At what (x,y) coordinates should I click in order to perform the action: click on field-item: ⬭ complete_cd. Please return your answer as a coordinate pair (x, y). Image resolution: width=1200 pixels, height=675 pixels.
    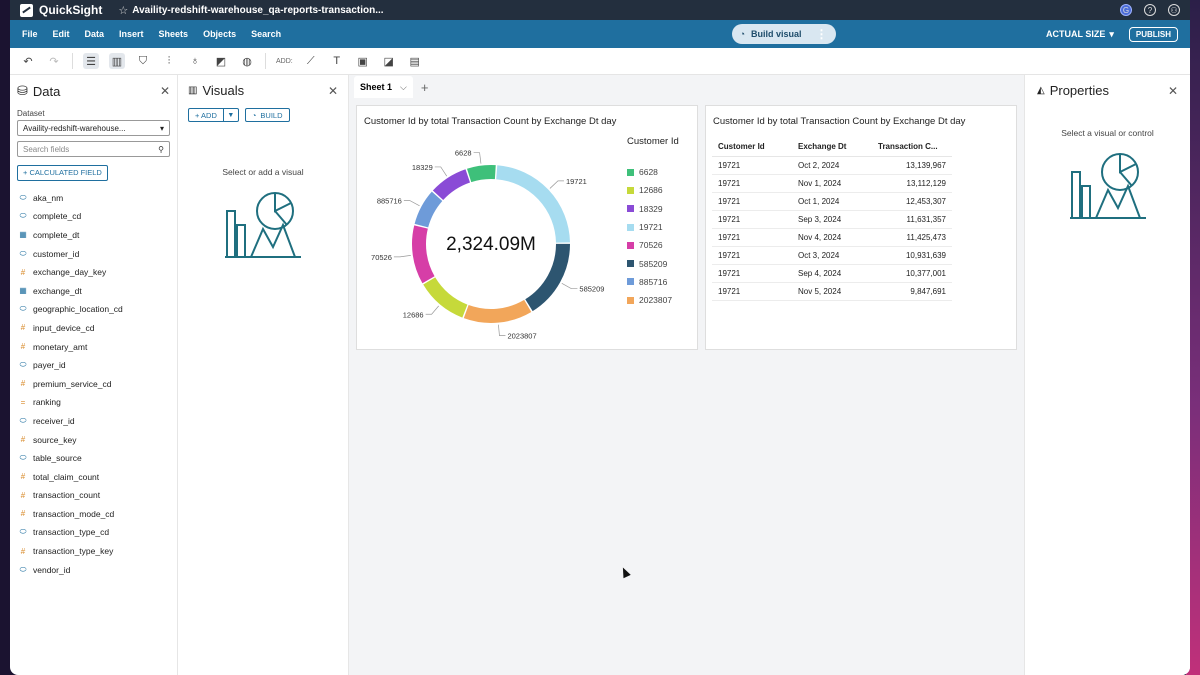
    Looking at the image, I should click on (93, 216).